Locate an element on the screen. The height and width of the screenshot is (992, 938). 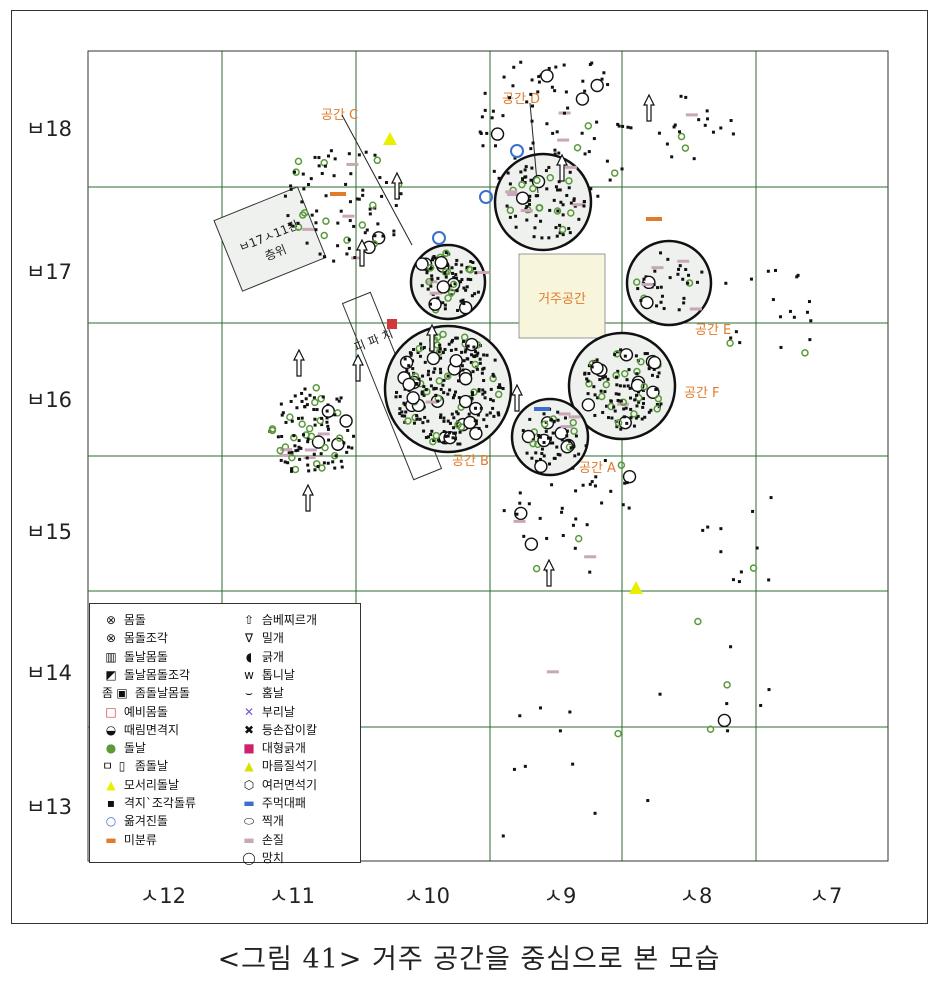
legend-label: 긁개 is located at coordinates (271, 656).